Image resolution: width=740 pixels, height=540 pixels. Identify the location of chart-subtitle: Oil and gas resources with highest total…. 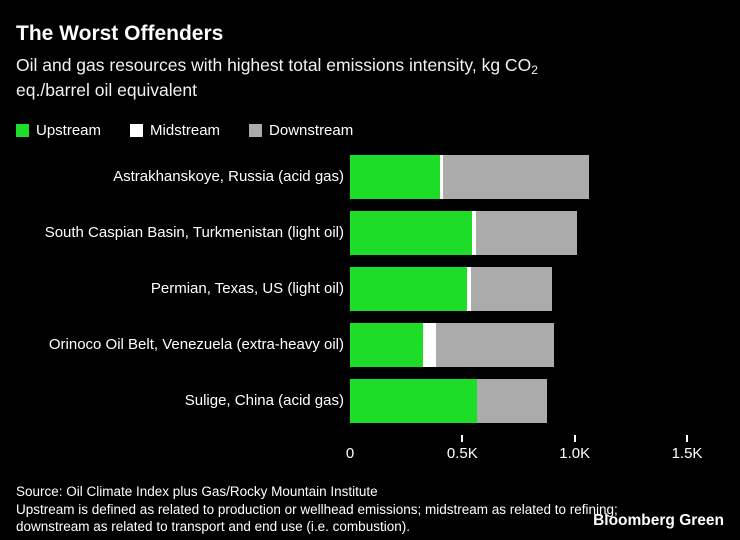
(370, 78).